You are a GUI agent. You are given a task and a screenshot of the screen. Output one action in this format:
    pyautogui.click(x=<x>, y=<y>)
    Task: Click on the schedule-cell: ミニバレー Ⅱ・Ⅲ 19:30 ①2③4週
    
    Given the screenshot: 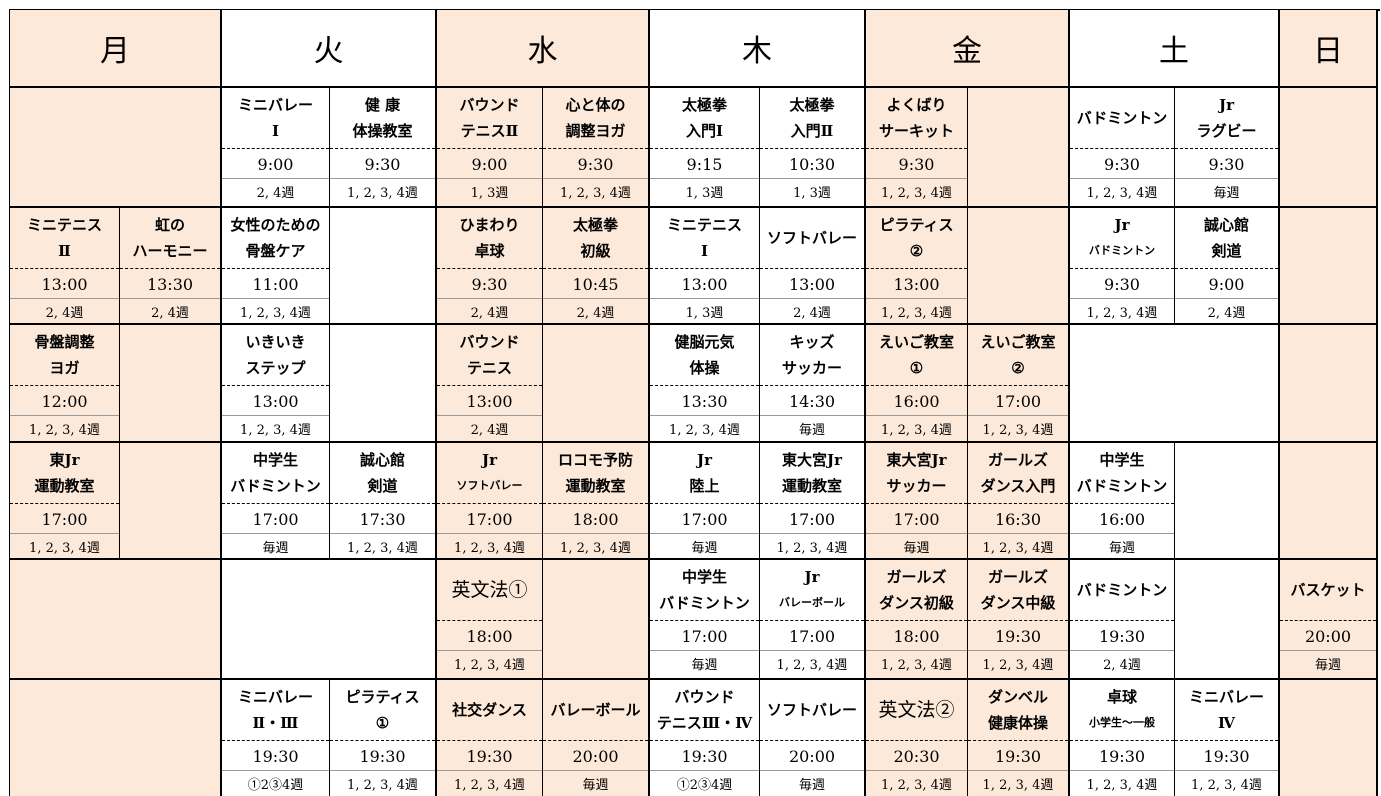 What is the action you would take?
    pyautogui.click(x=276, y=738)
    